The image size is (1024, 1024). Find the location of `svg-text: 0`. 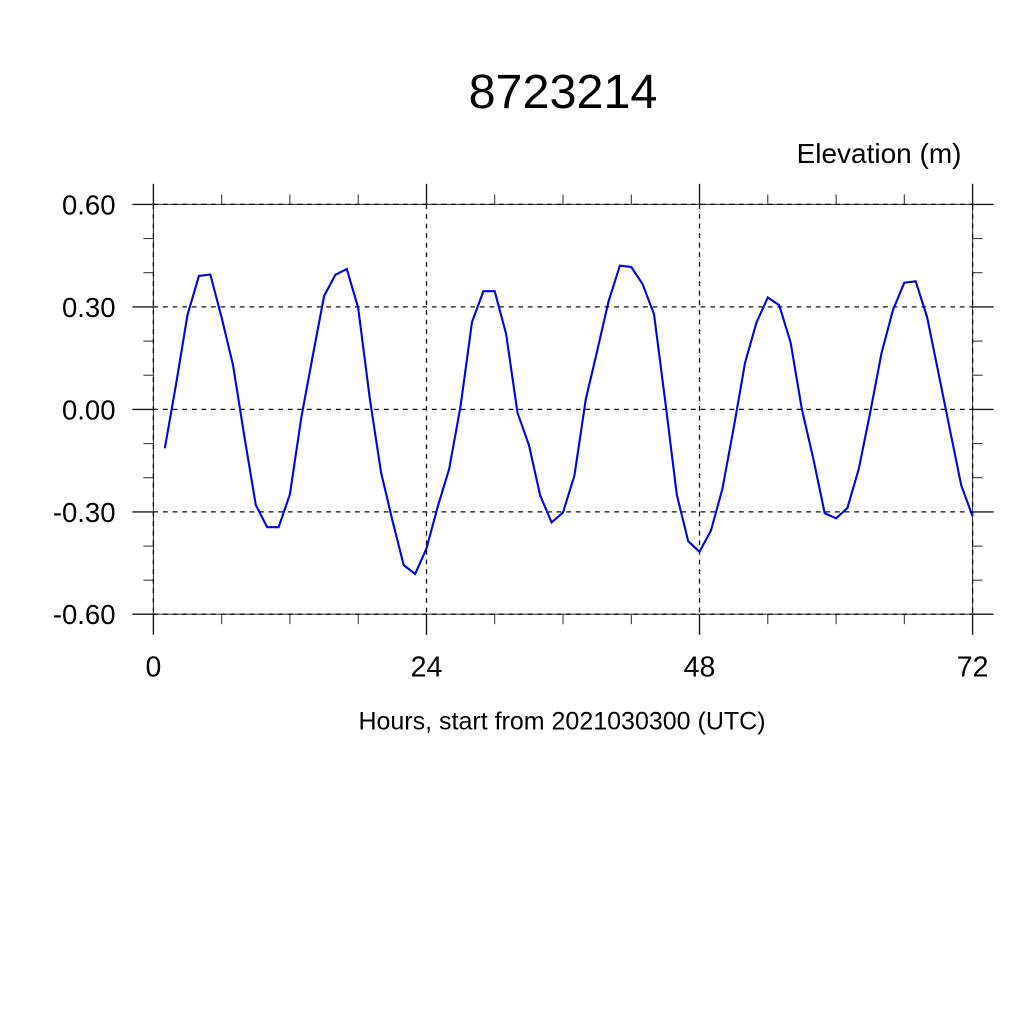

svg-text: 0 is located at coordinates (153, 668).